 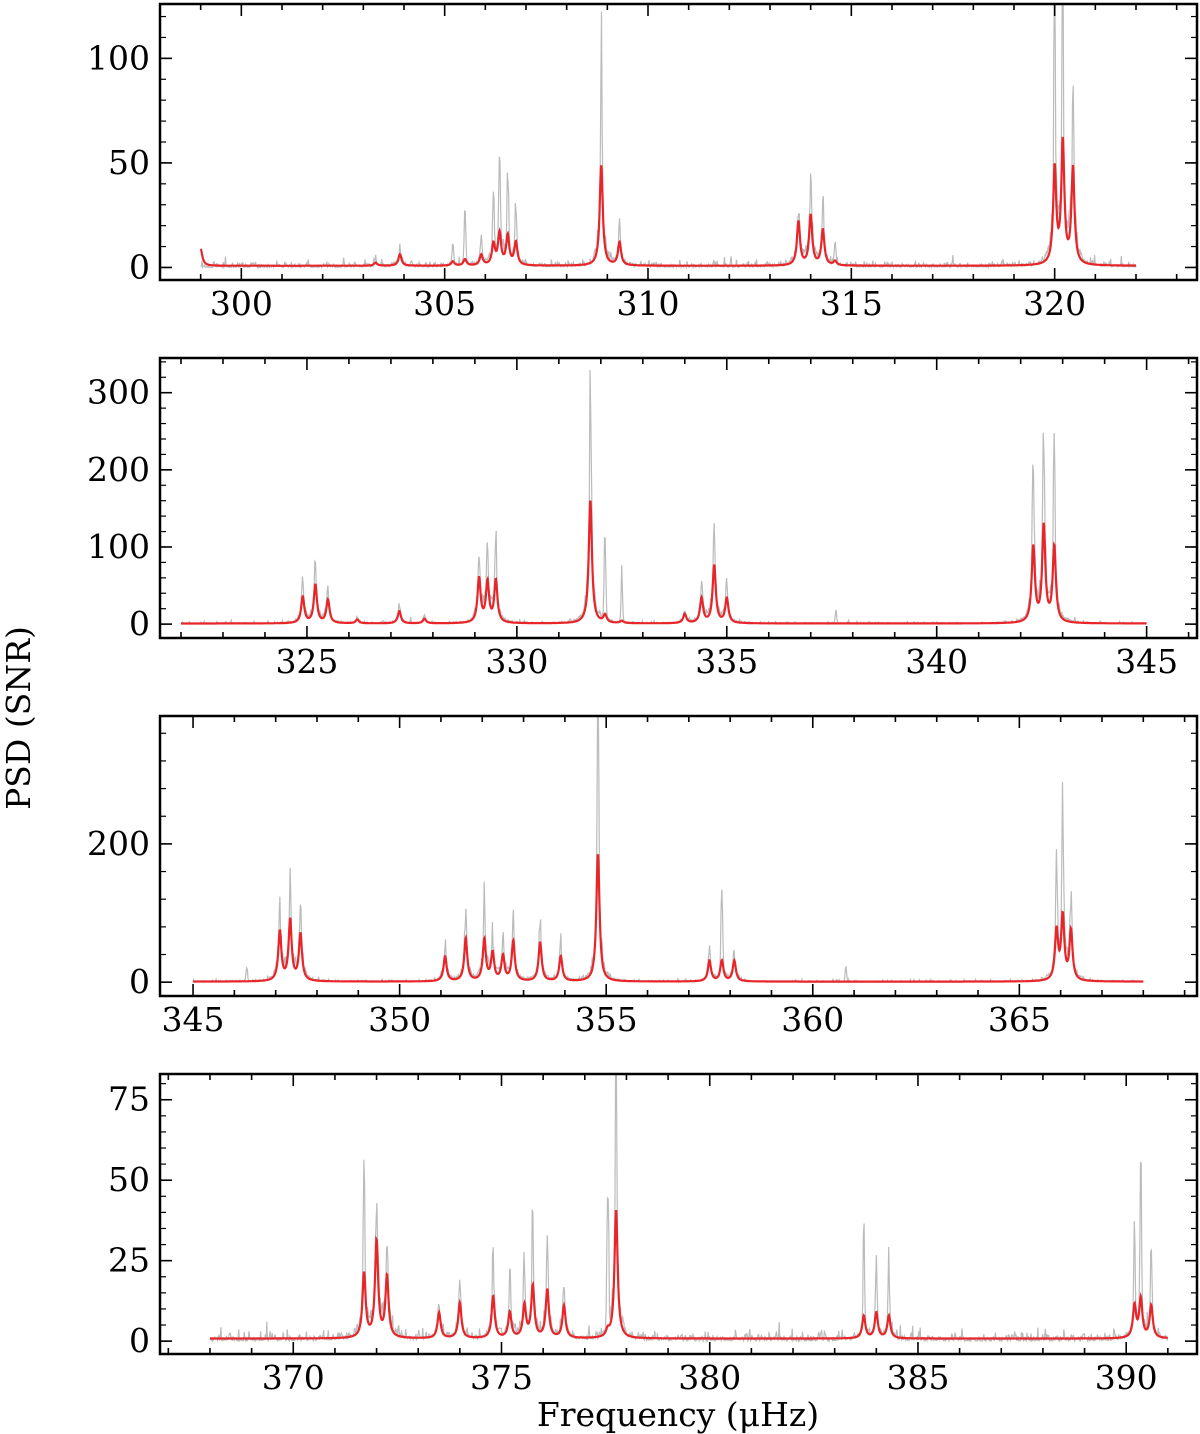 I want to click on x-tick-label: 370, so click(x=293, y=1377).